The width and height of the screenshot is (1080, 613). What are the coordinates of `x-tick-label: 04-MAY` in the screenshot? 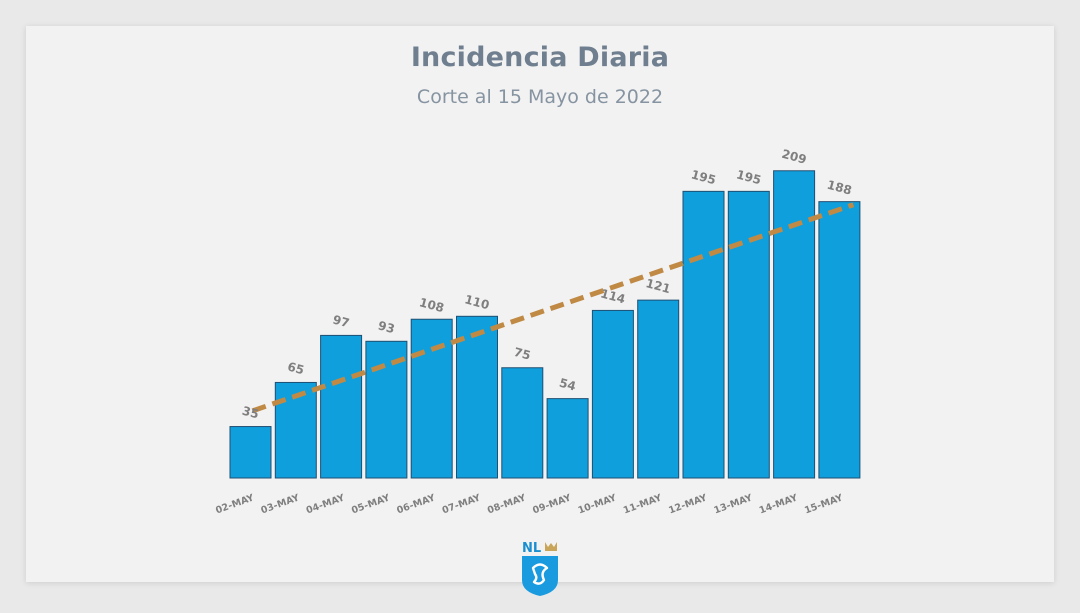 It's located at (325, 504).